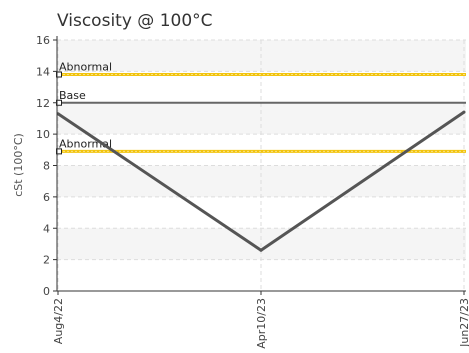  I want to click on y-tick-labels: 0 2 4 6 8 10 12 14 16, so click(43, 166).